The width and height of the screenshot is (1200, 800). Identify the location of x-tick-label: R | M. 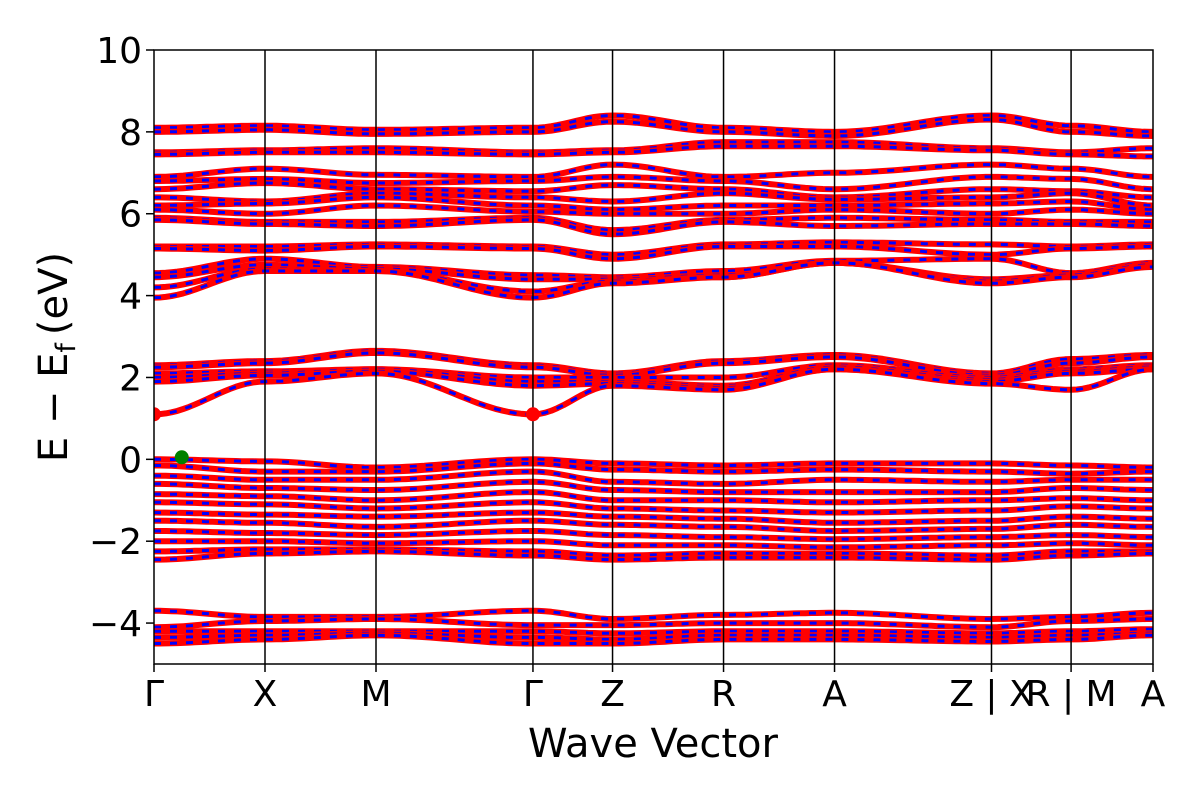
(1071, 694).